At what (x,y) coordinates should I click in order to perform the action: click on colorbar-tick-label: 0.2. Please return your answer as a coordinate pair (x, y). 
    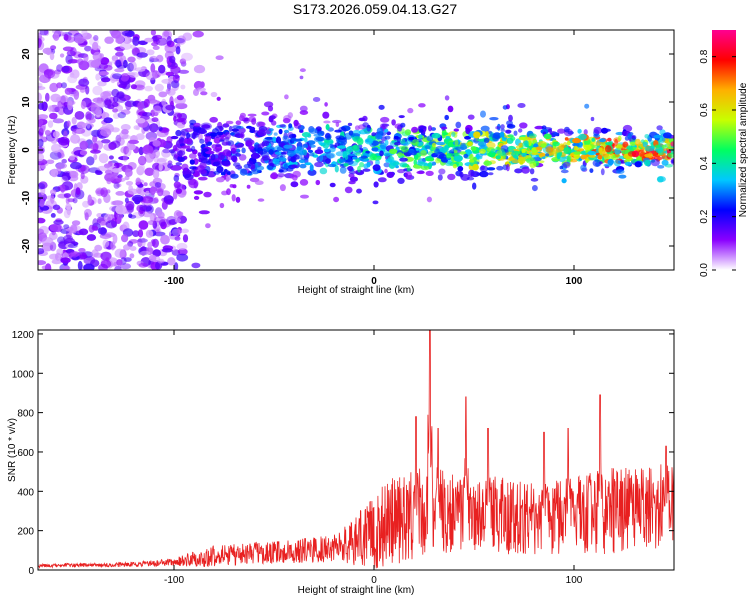
    Looking at the image, I should click on (704, 216).